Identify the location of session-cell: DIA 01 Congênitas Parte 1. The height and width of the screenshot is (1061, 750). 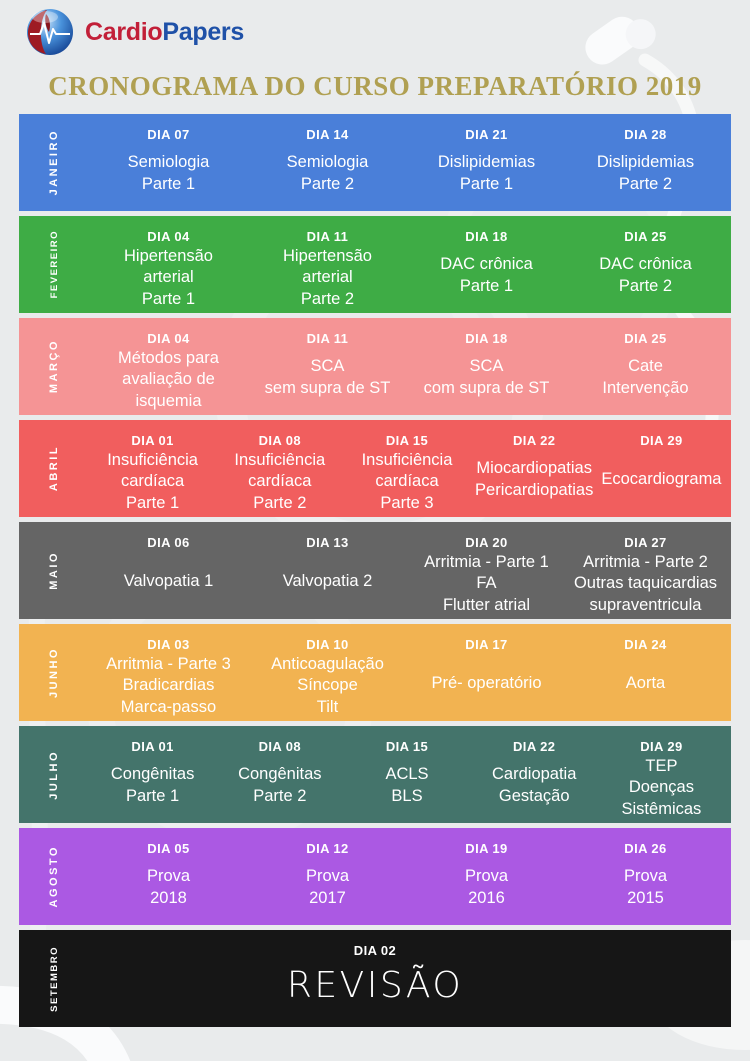
(152, 774).